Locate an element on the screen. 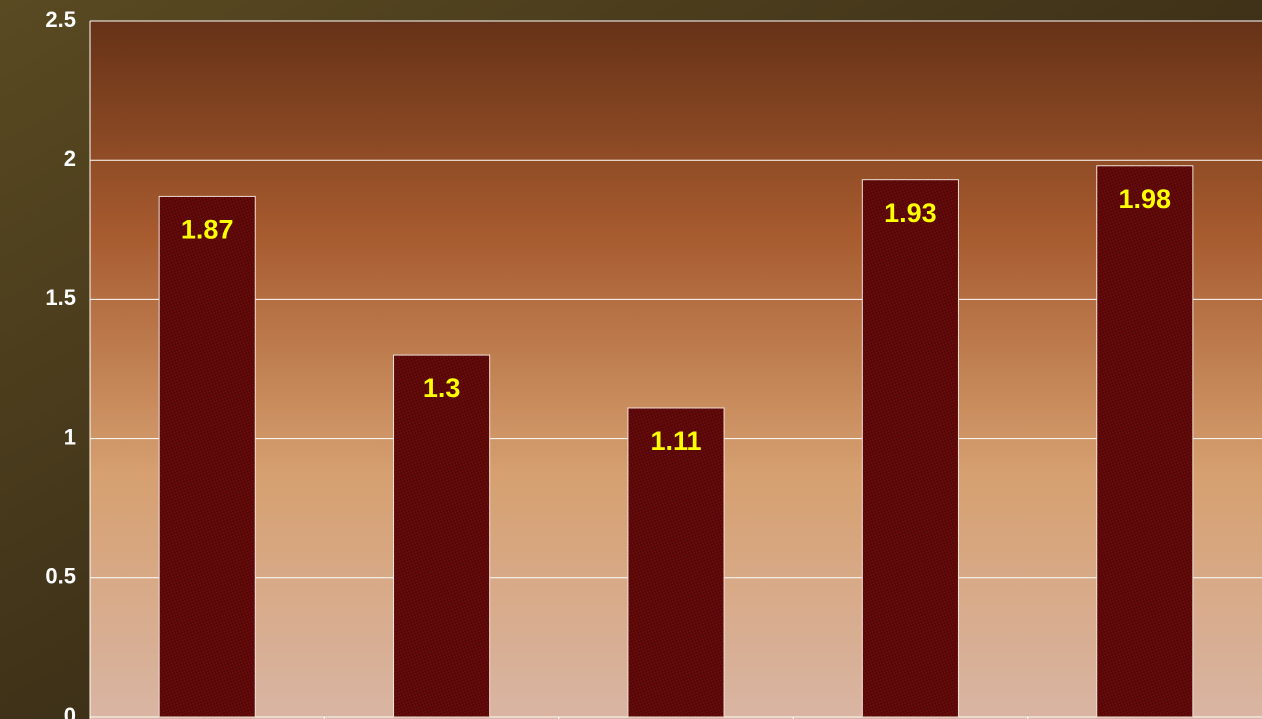 The width and height of the screenshot is (1262, 719). y-tick-label: 2 is located at coordinates (70, 158).